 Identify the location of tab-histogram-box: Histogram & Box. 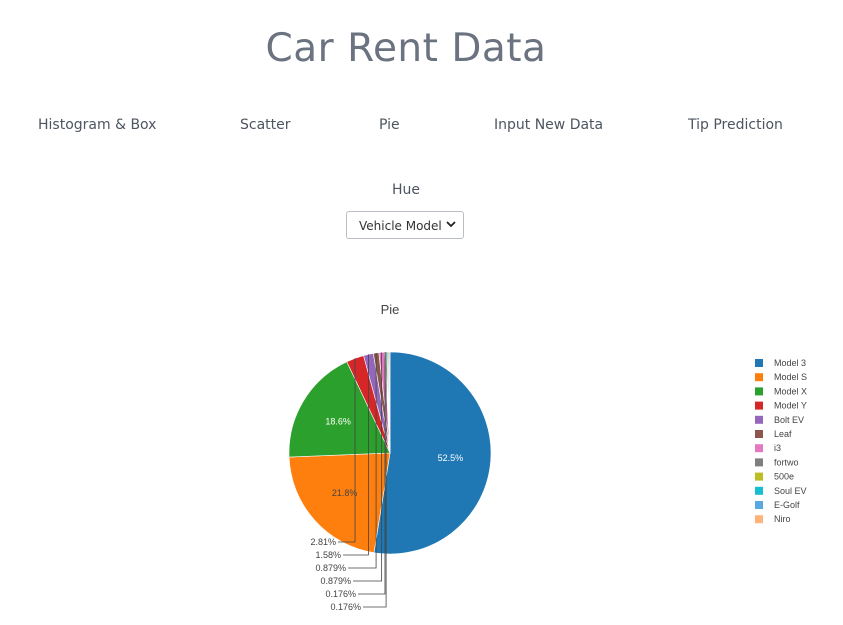
(97, 125).